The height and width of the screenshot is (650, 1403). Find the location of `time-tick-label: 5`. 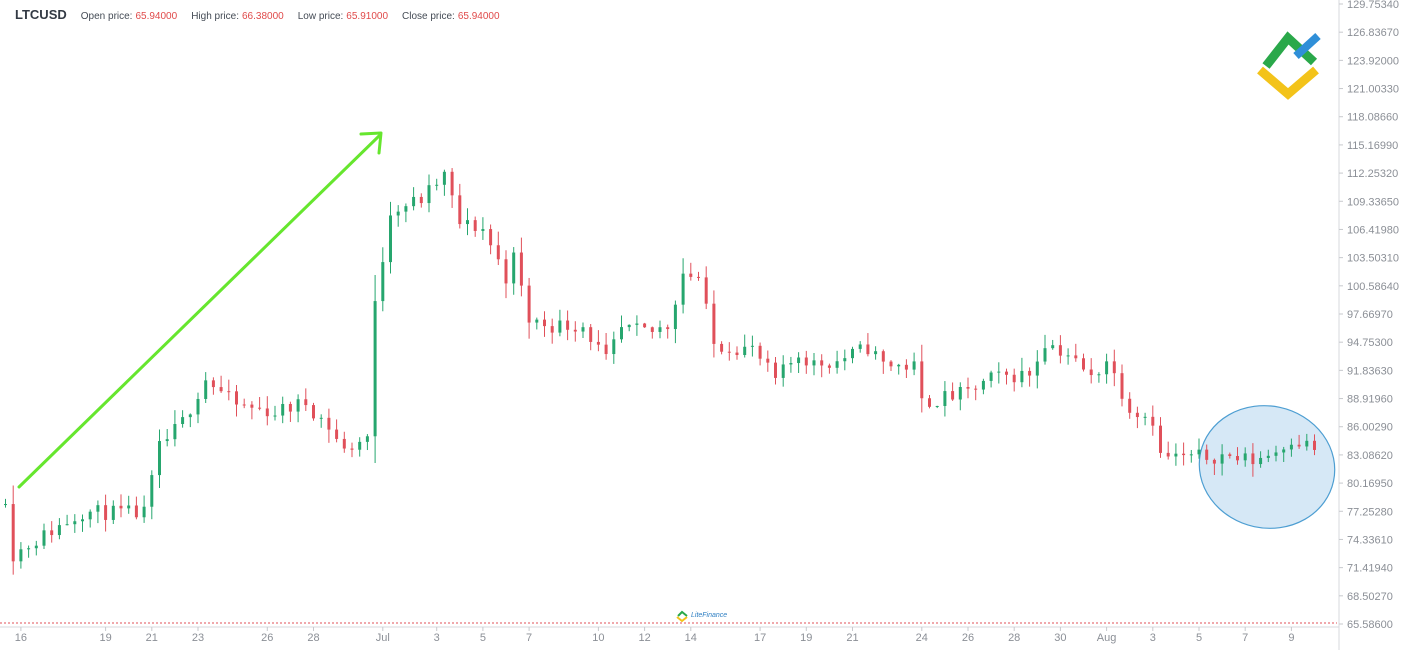

time-tick-label: 5 is located at coordinates (1199, 638).